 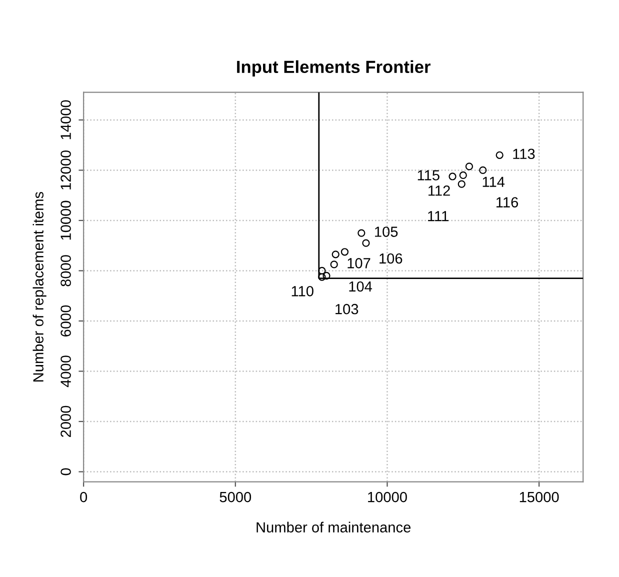 What do you see at coordinates (65, 472) in the screenshot?
I see `y-tick-label: 0` at bounding box center [65, 472].